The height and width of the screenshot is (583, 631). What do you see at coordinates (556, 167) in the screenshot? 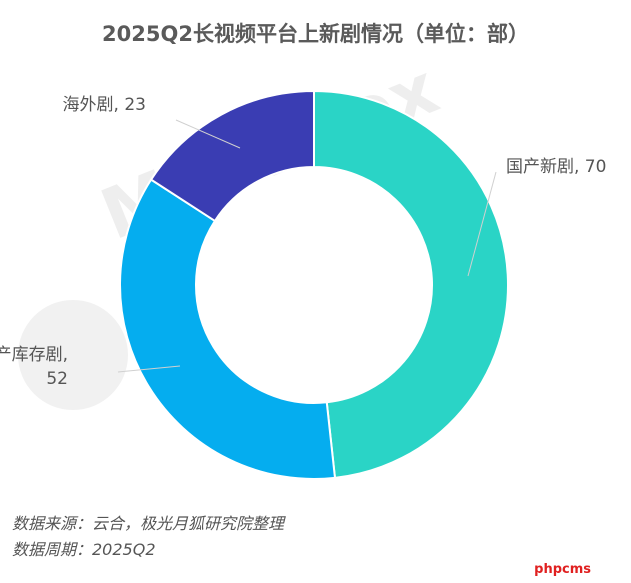
I see `data-label-1: 国产新剧, 70` at bounding box center [556, 167].